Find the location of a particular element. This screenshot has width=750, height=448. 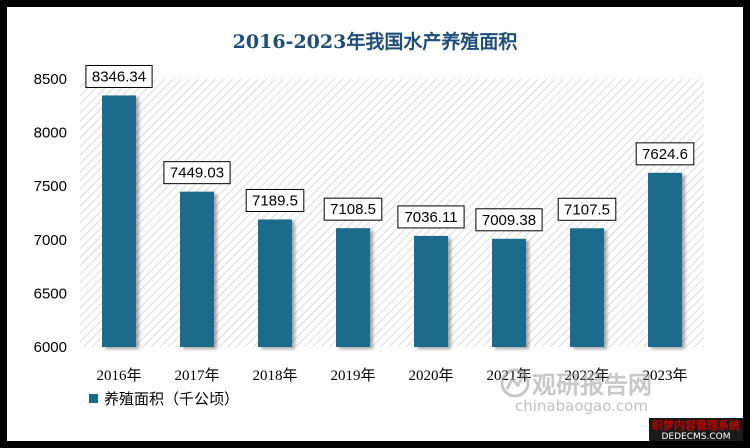

data-label: 7036.11 is located at coordinates (430, 217).